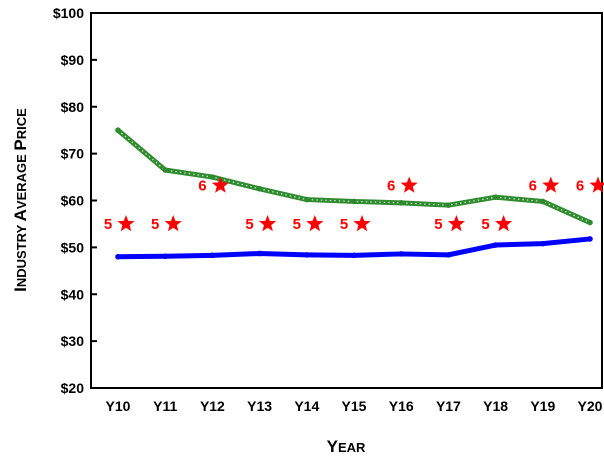 The width and height of the screenshot is (604, 460). Describe the element at coordinates (212, 406) in the screenshot. I see `x-tick-label: Y12` at that location.